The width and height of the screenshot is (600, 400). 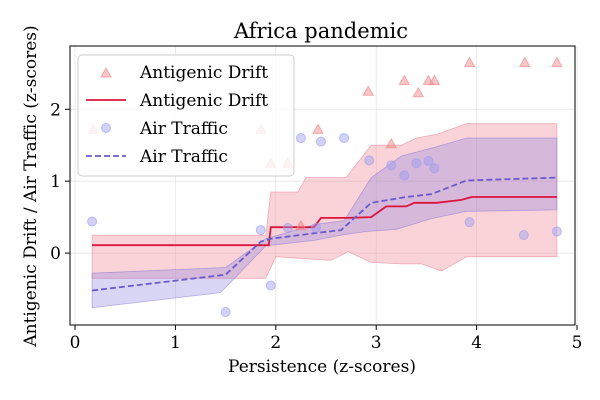 What do you see at coordinates (75, 343) in the screenshot?
I see `x-tick-label: 0` at bounding box center [75, 343].